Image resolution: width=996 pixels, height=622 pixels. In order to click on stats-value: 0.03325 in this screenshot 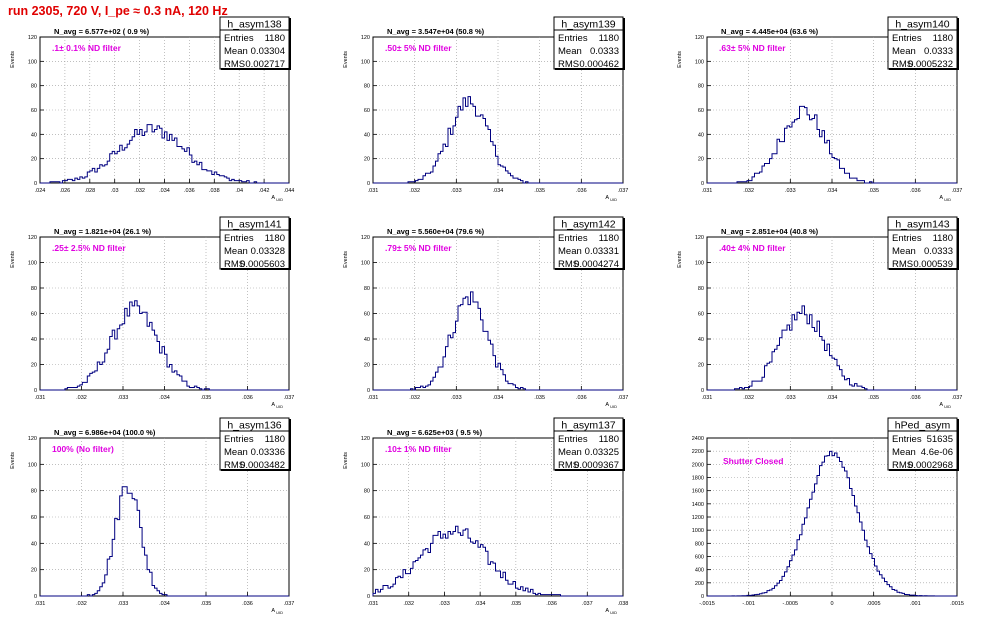, I will do `click(602, 452)`.